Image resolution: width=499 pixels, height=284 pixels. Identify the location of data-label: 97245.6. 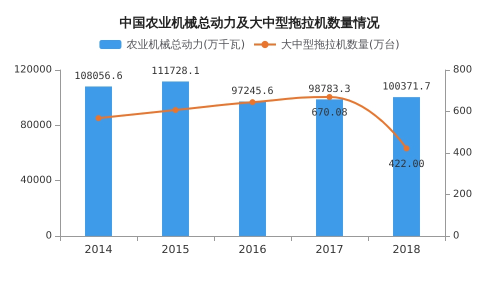
(252, 91).